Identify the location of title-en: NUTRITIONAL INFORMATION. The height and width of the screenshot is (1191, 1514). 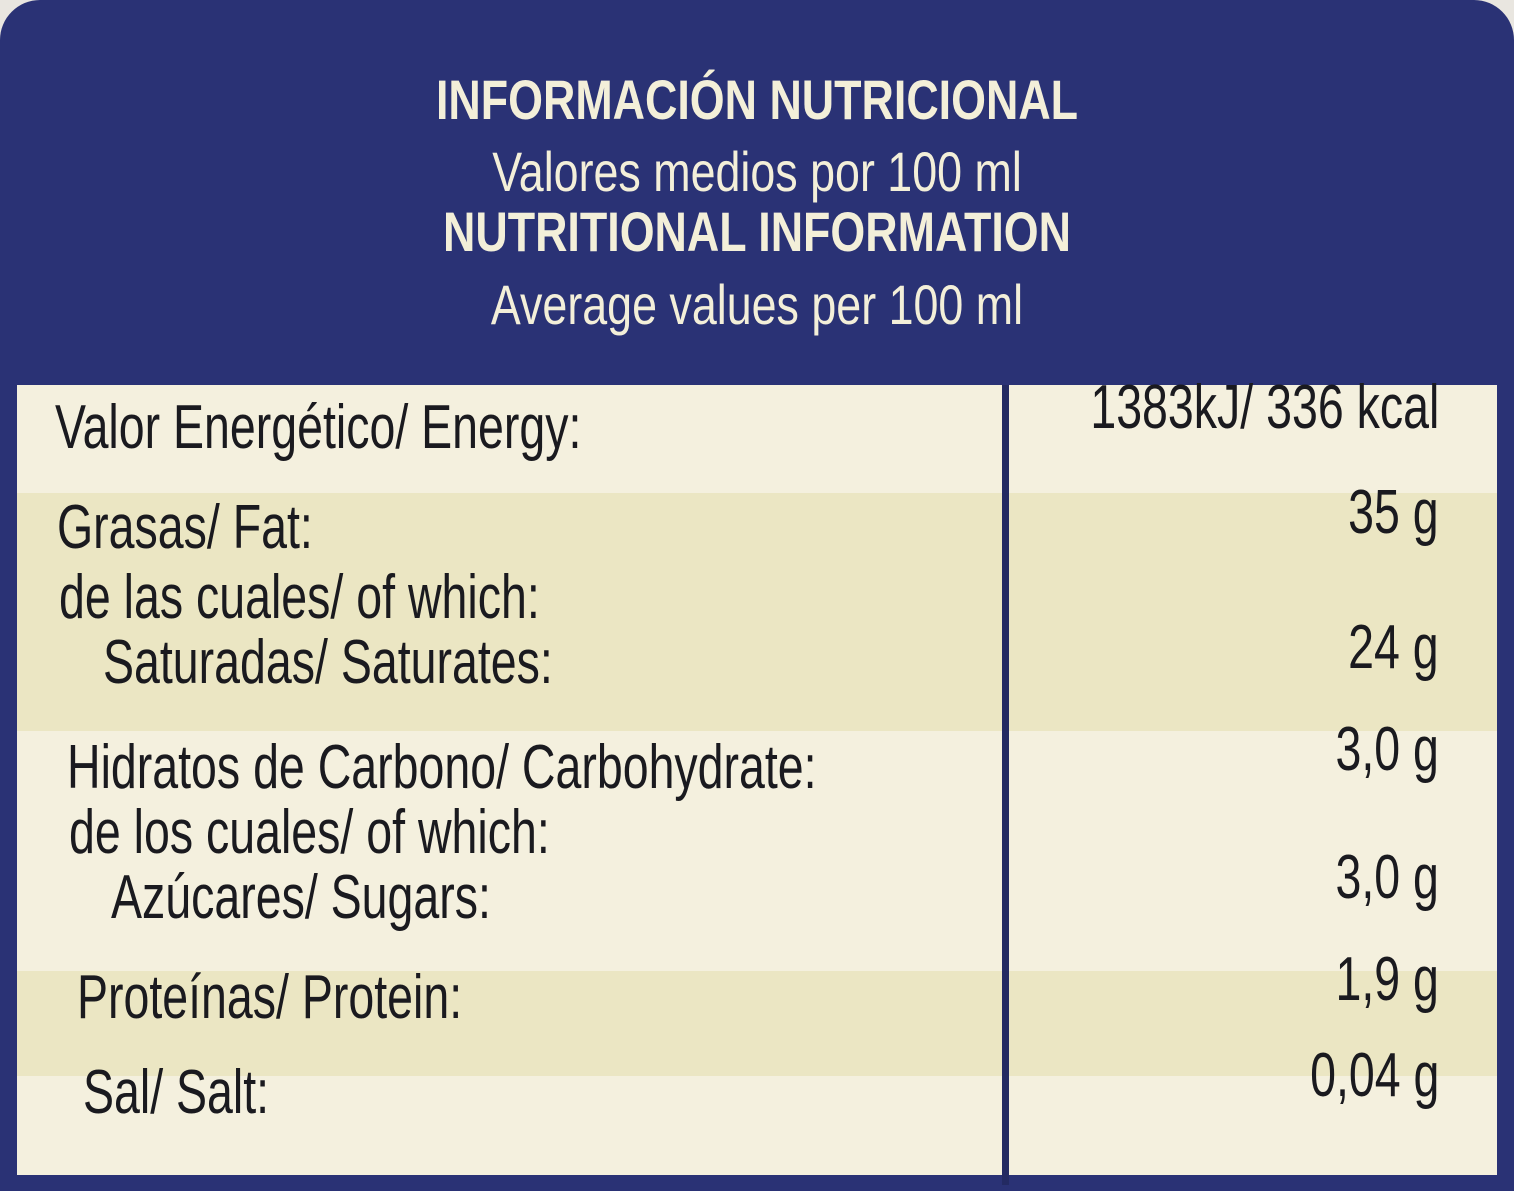
(757, 231).